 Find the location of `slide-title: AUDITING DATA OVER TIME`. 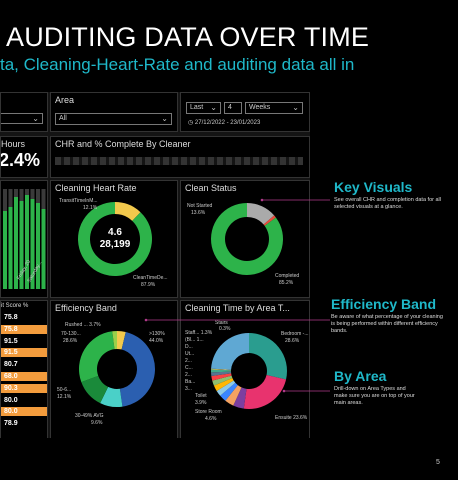

slide-title: AUDITING DATA OVER TIME is located at coordinates (188, 37).